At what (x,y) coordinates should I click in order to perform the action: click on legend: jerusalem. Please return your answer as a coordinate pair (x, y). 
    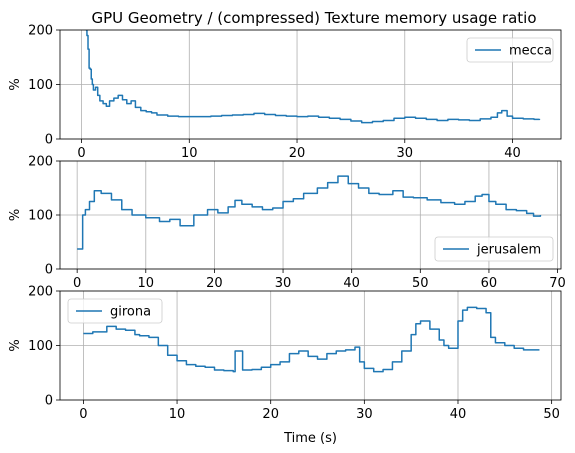
    Looking at the image, I should click on (494, 249).